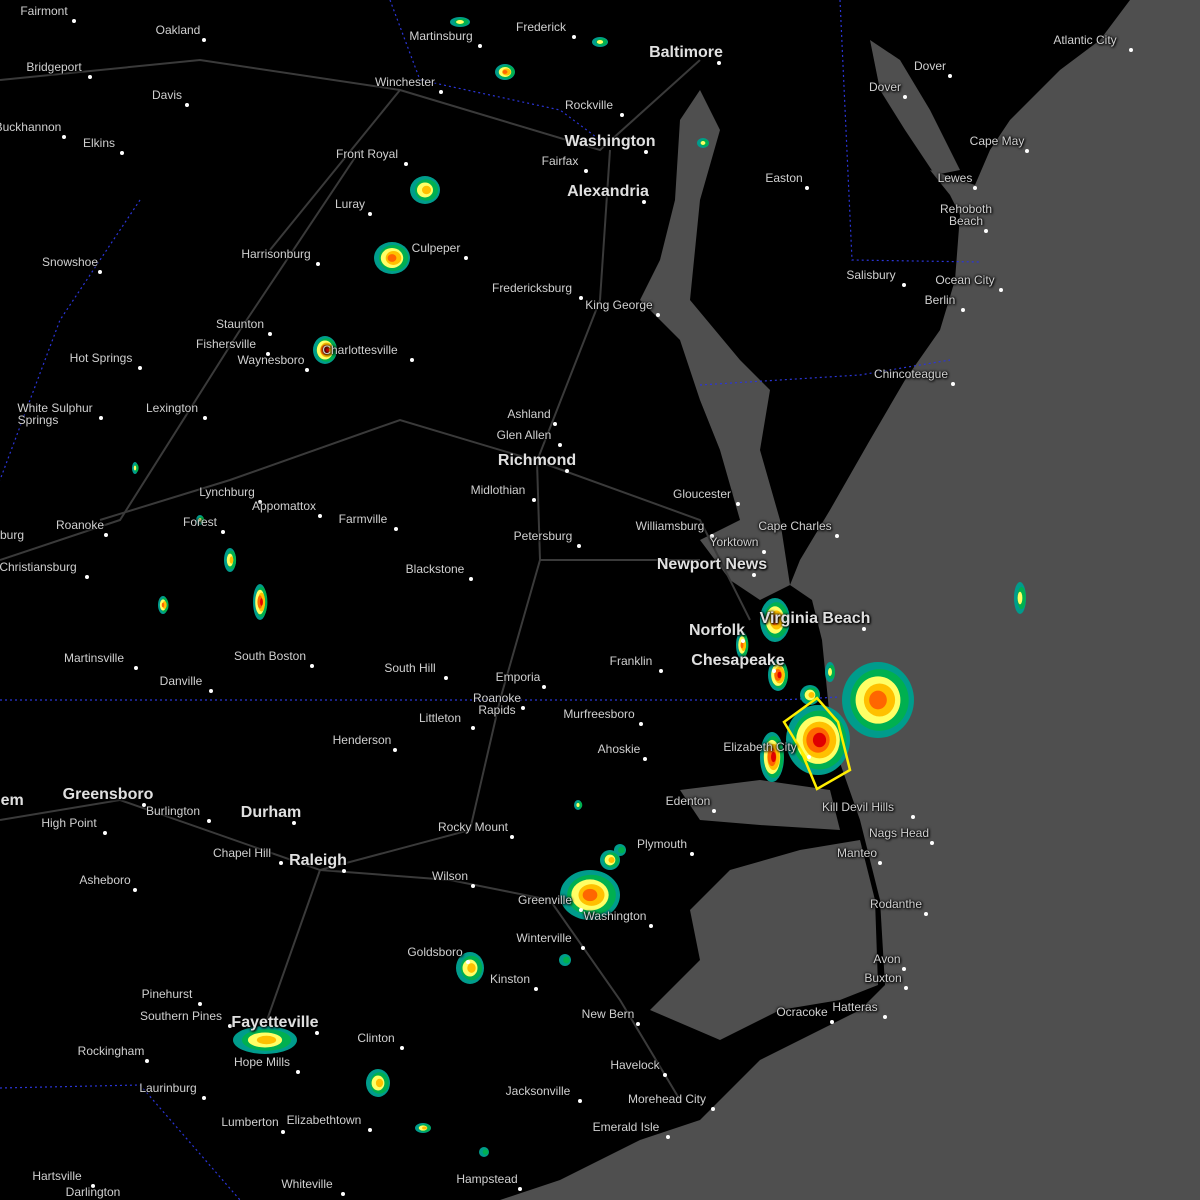 The image size is (1200, 1200). Describe the element at coordinates (307, 1184) in the screenshot. I see `city-label: Whiteville` at that location.